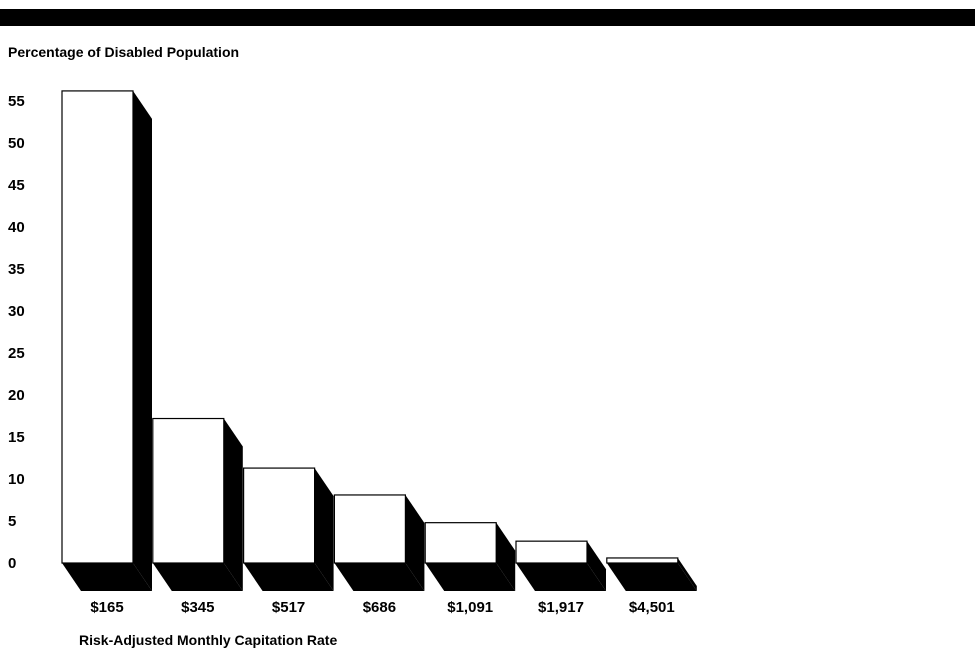 The height and width of the screenshot is (649, 975). Describe the element at coordinates (16, 395) in the screenshot. I see `y-tick-label: 20` at that location.